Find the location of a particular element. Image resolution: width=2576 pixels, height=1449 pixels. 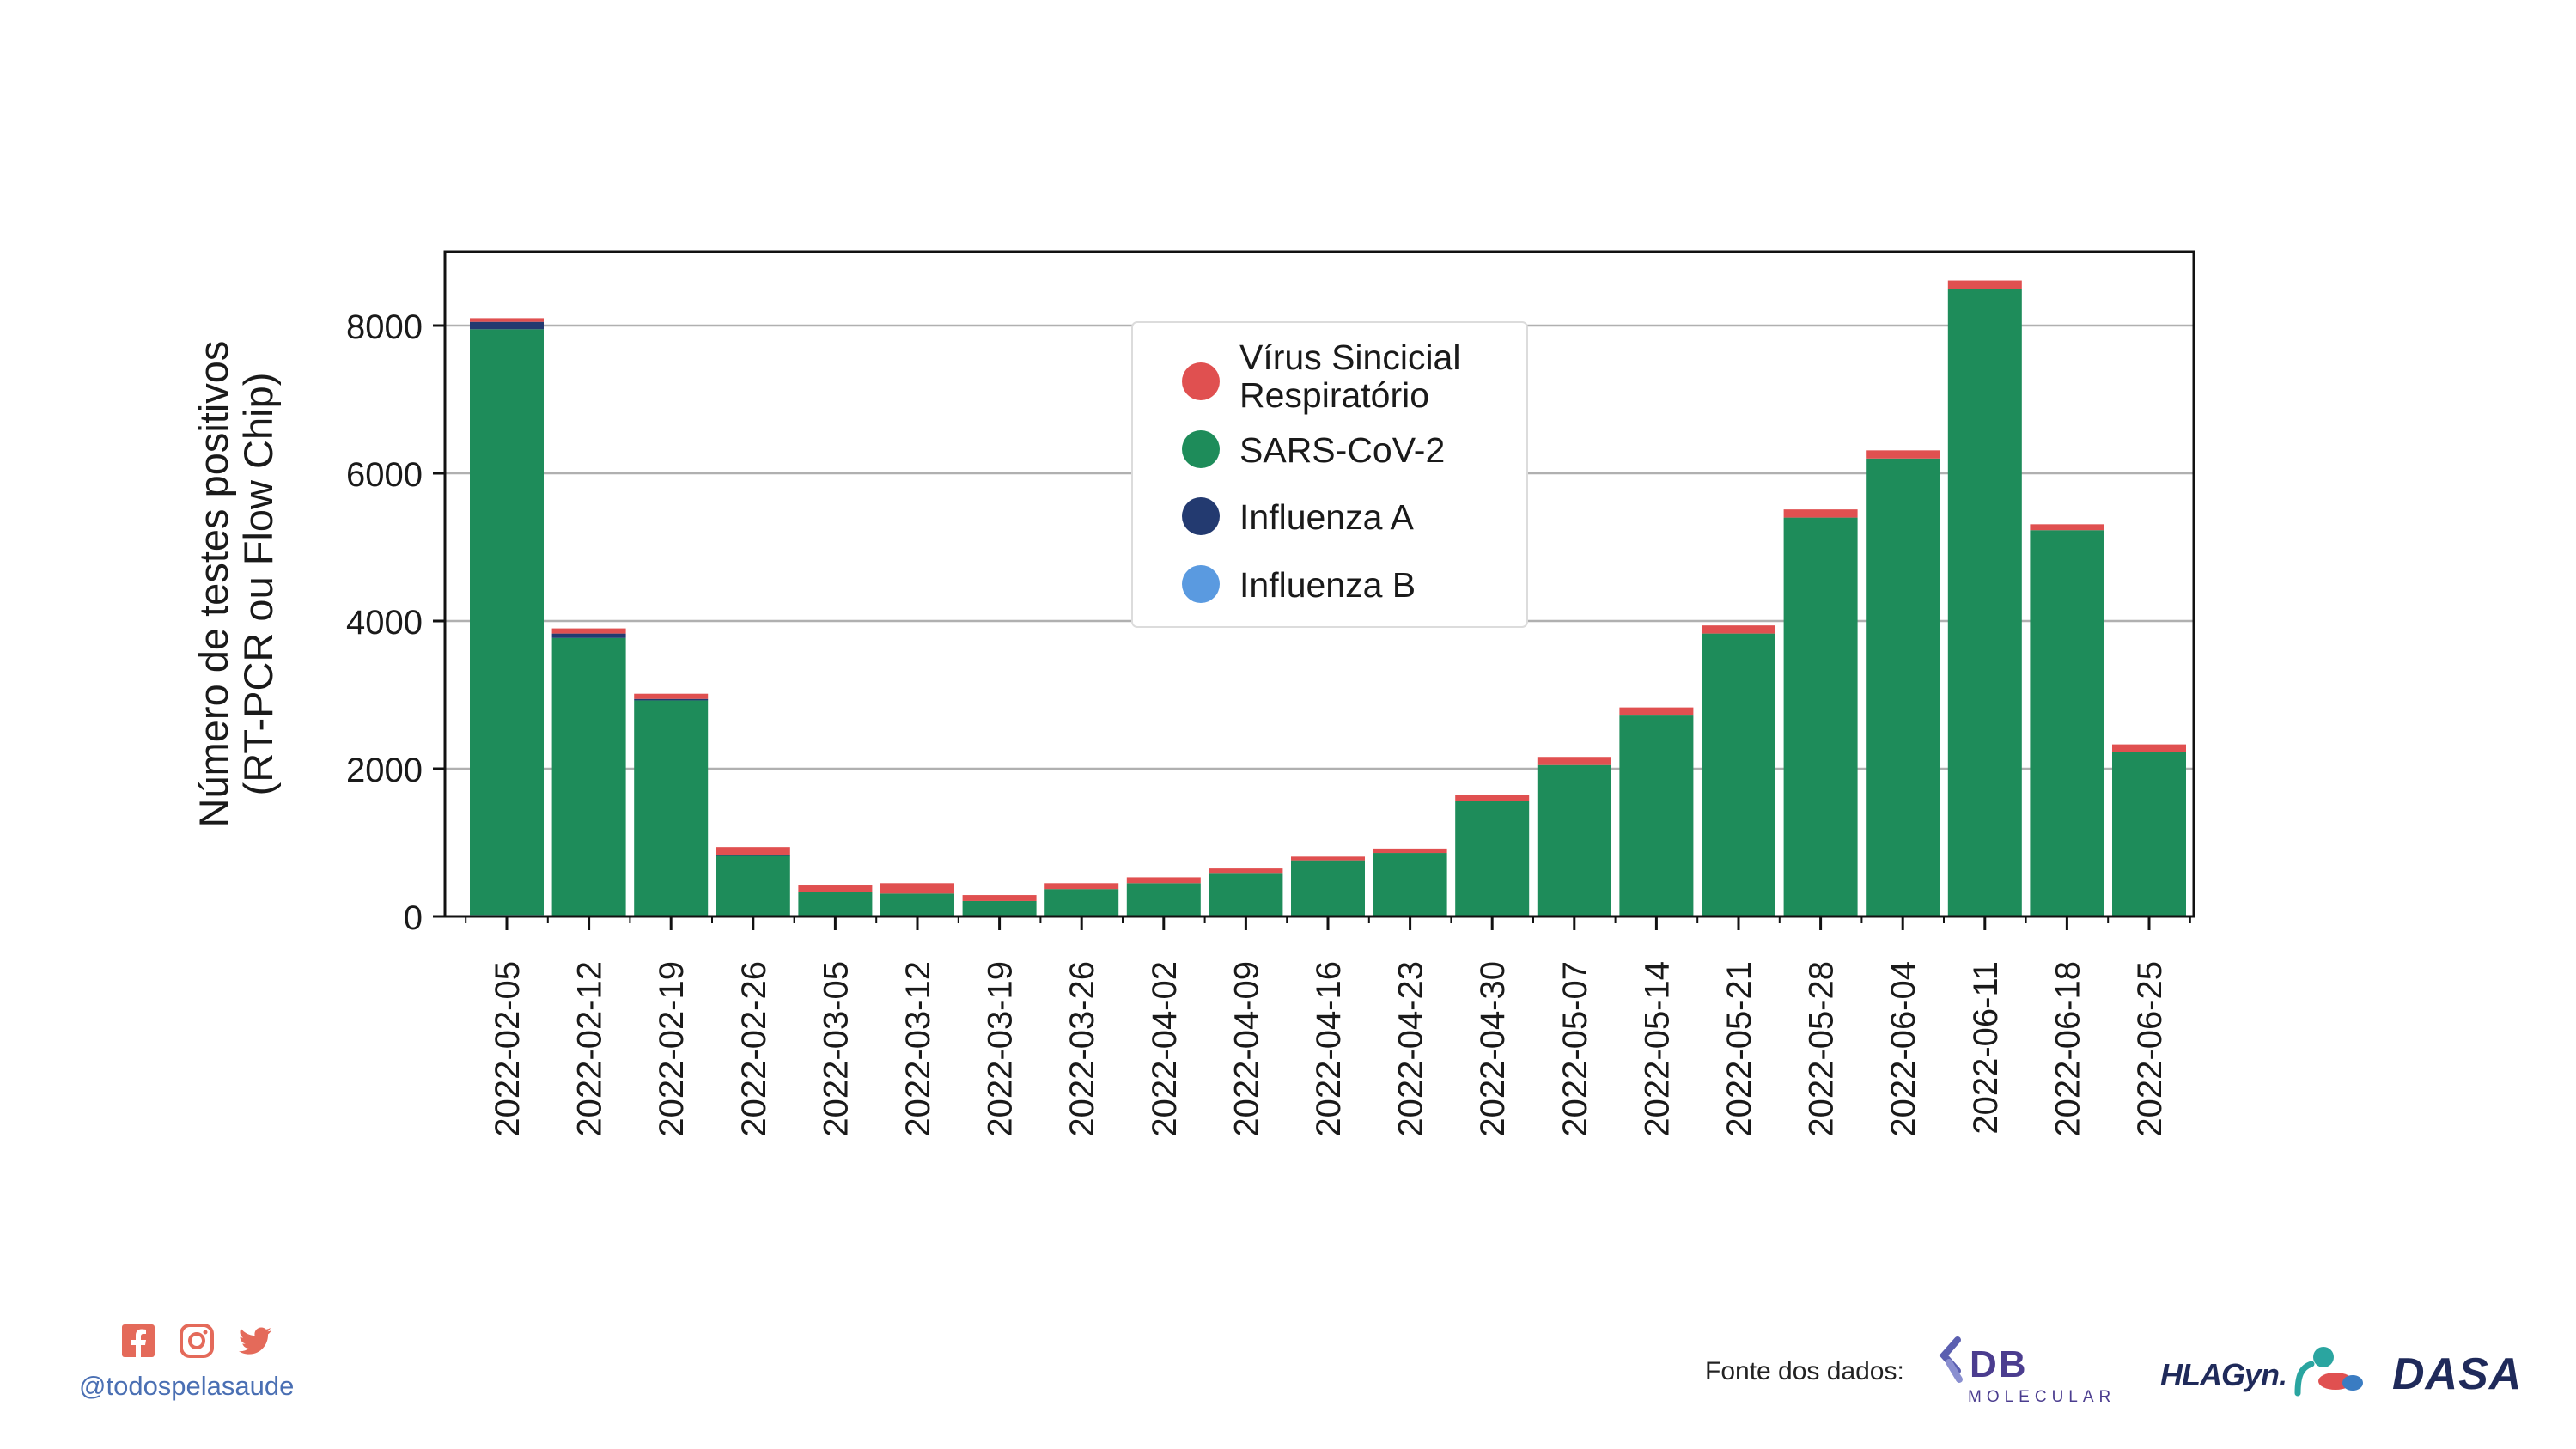

y-tick-label: 8000 is located at coordinates (384, 327).